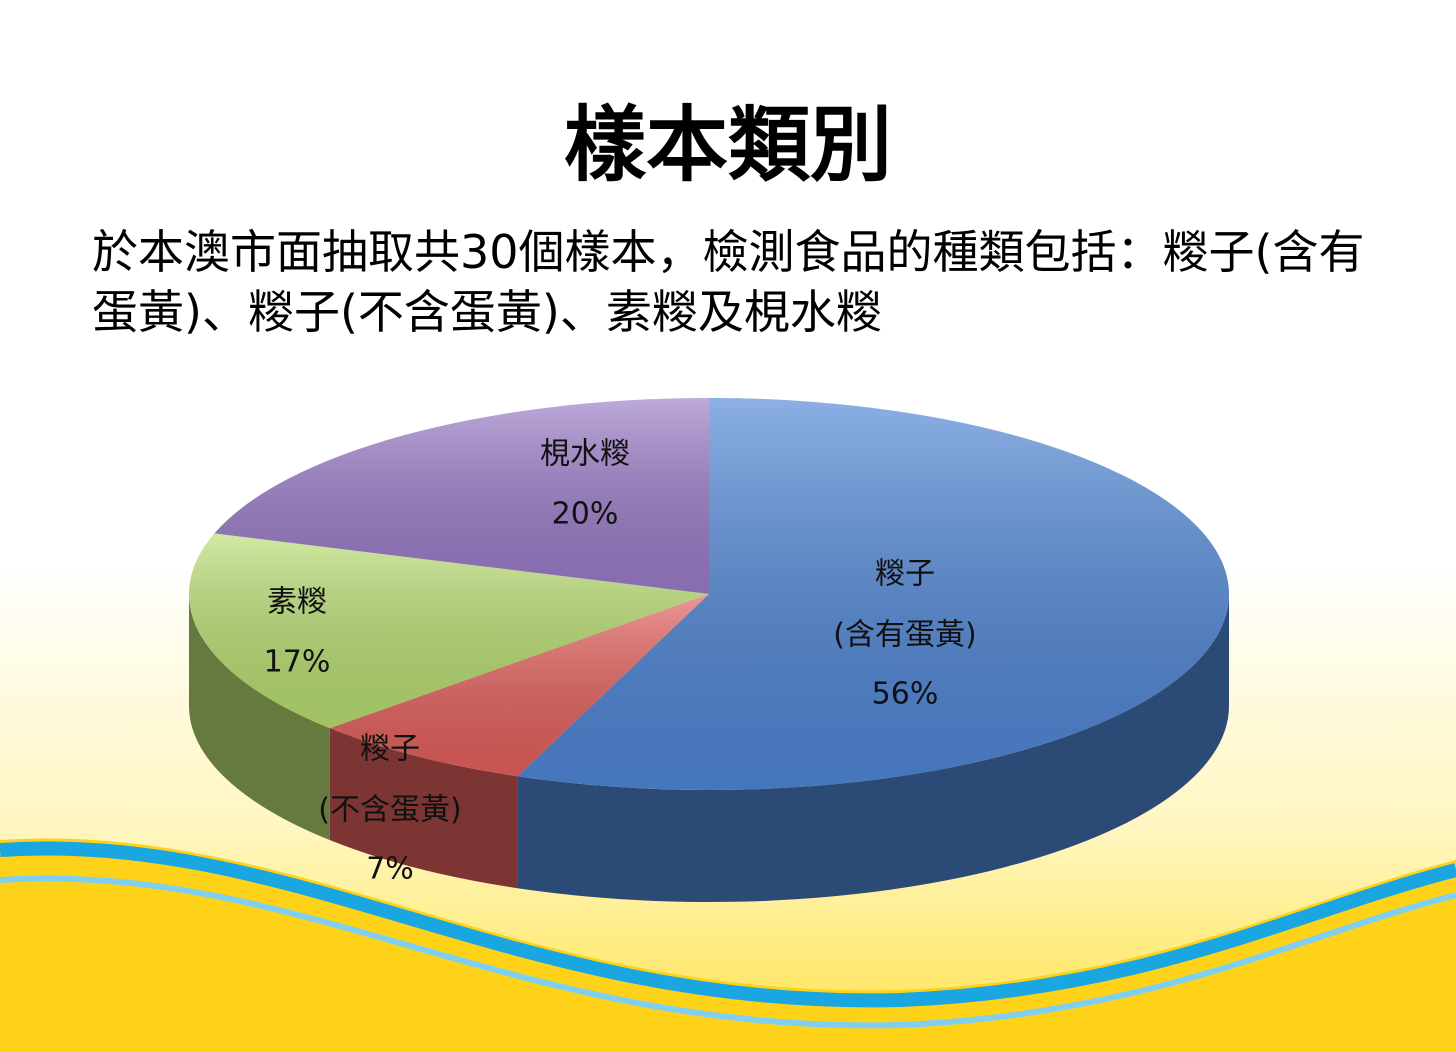 The image size is (1456, 1052). I want to click on slice-label: (含有蛋黃), so click(904, 635).